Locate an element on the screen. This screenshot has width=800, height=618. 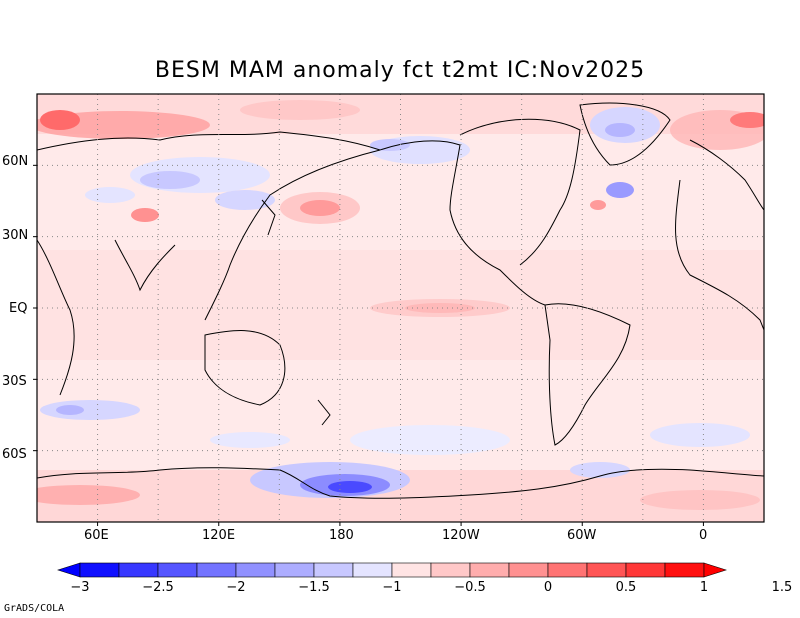
lon-label-0: 0 is located at coordinates (703, 535).